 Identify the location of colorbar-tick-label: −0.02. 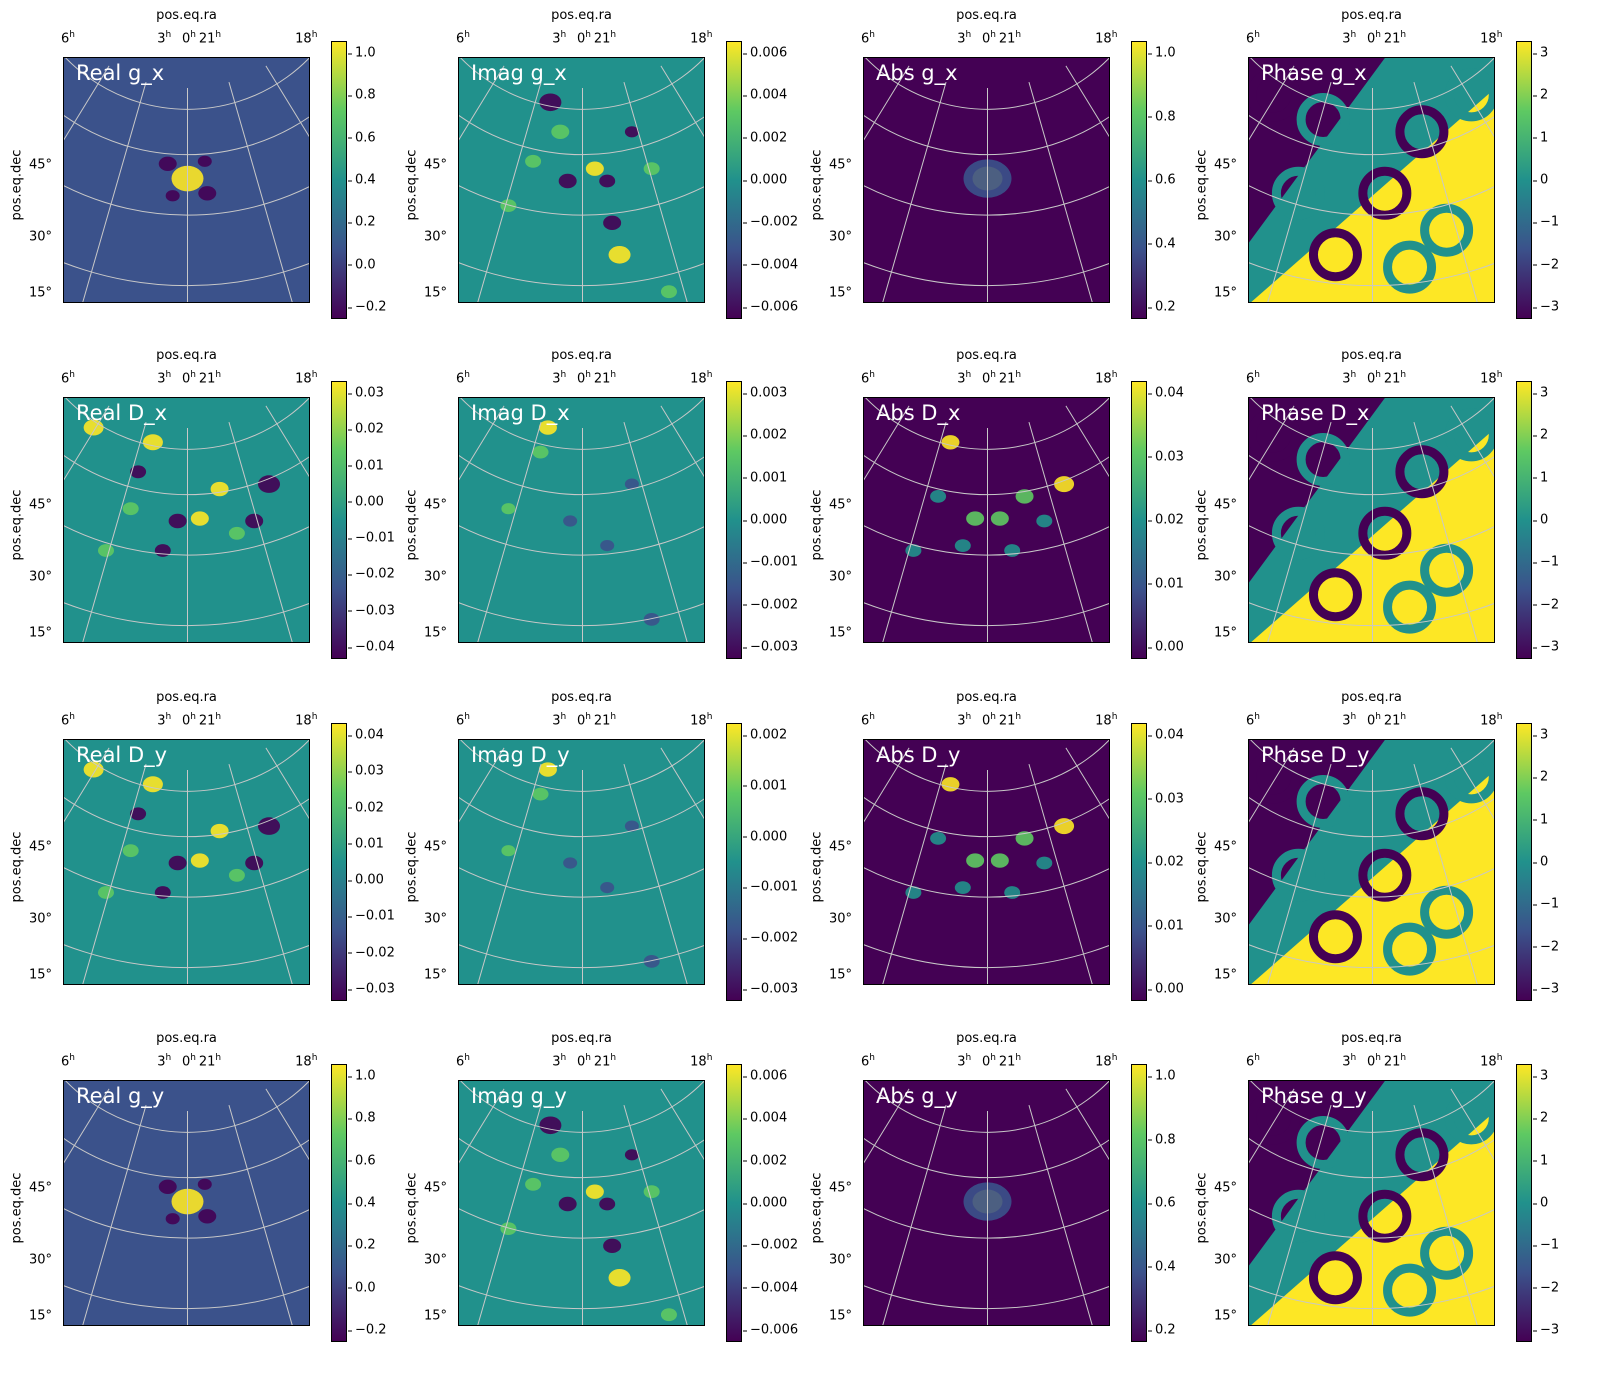
(371, 574).